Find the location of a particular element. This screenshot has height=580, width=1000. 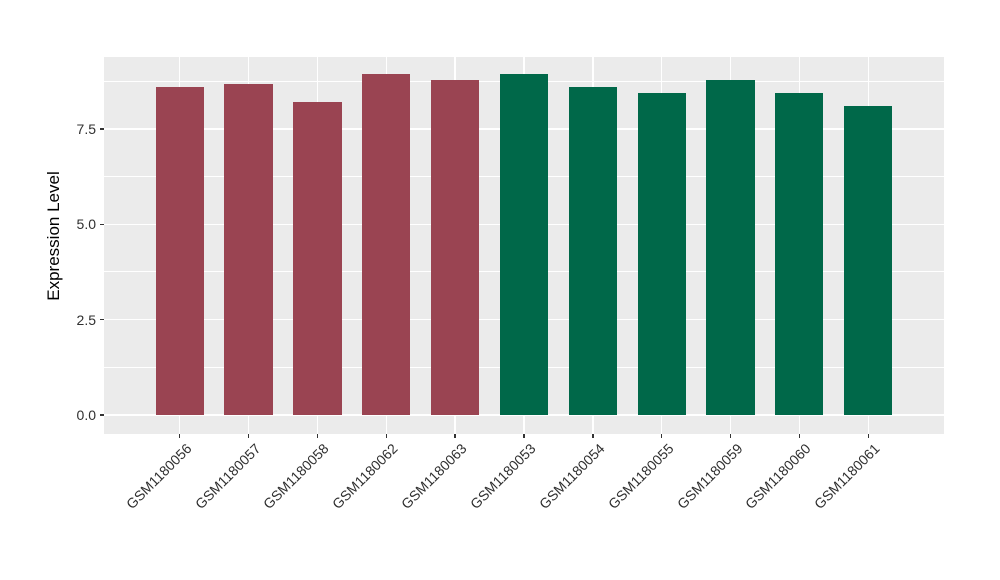

bar-GSM1180055 is located at coordinates (661, 253).